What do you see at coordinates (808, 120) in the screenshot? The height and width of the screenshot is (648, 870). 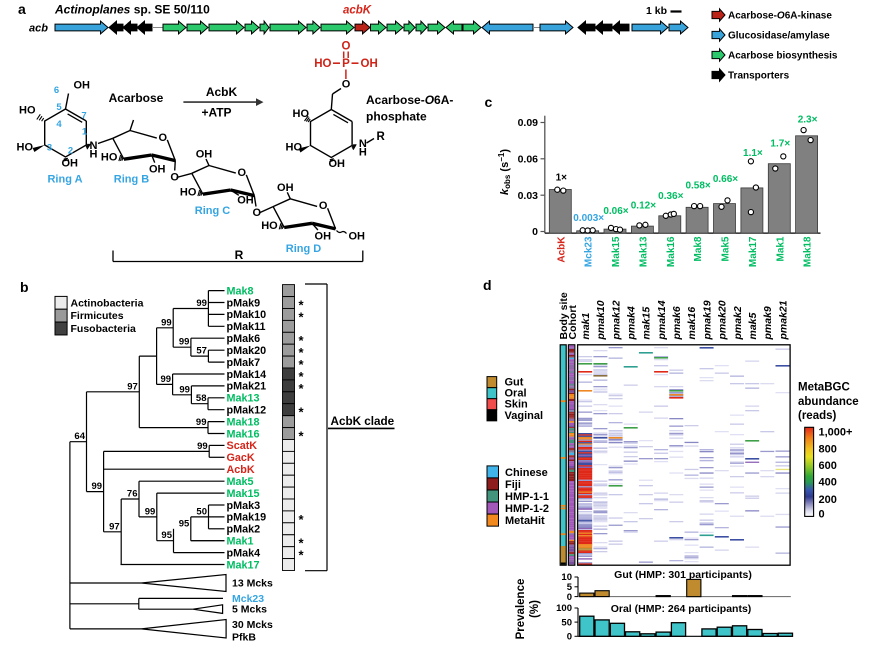 I see `svg-text: 2.3×` at bounding box center [808, 120].